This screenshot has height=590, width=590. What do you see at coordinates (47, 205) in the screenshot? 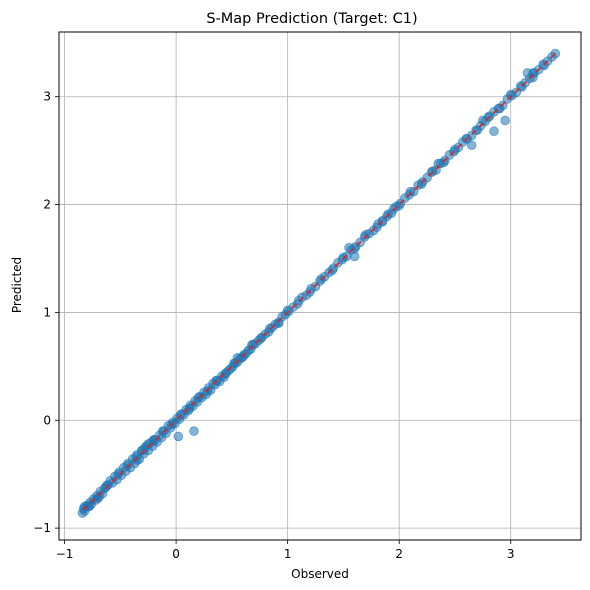
I see `y-tick-label: 2` at bounding box center [47, 205].